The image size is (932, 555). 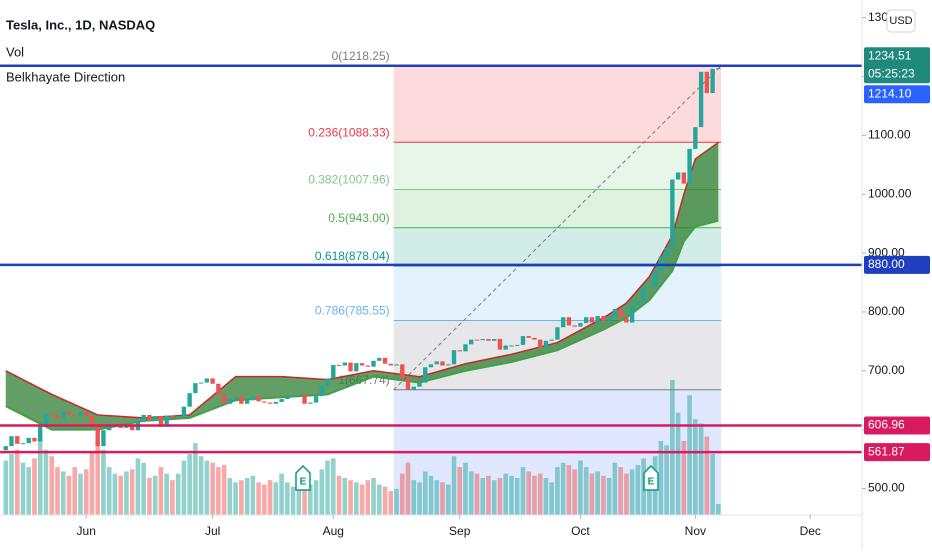 I want to click on y-tick-label: 500.00, so click(x=886, y=488).